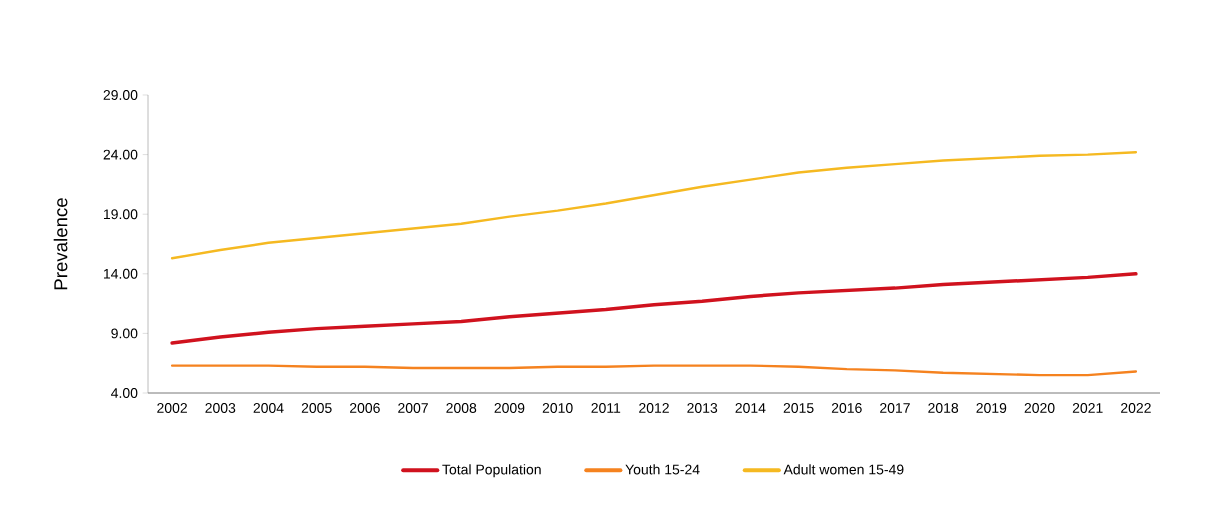 The height and width of the screenshot is (526, 1206). What do you see at coordinates (60, 244) in the screenshot?
I see `y-axis-title: Prevalence` at bounding box center [60, 244].